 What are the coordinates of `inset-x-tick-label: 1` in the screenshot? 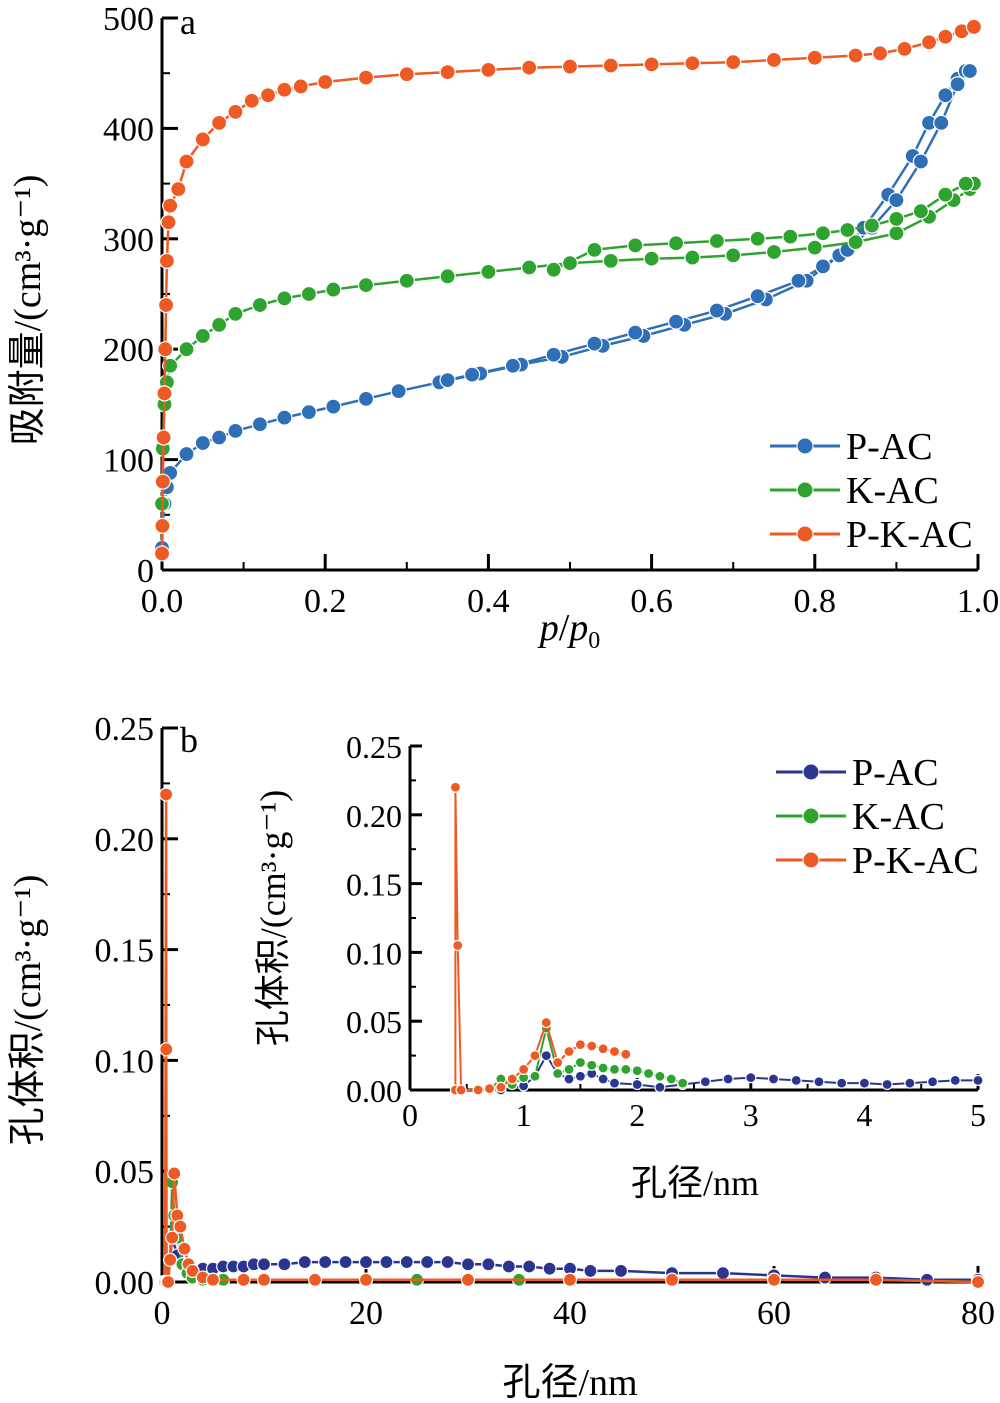 It's located at (524, 1115).